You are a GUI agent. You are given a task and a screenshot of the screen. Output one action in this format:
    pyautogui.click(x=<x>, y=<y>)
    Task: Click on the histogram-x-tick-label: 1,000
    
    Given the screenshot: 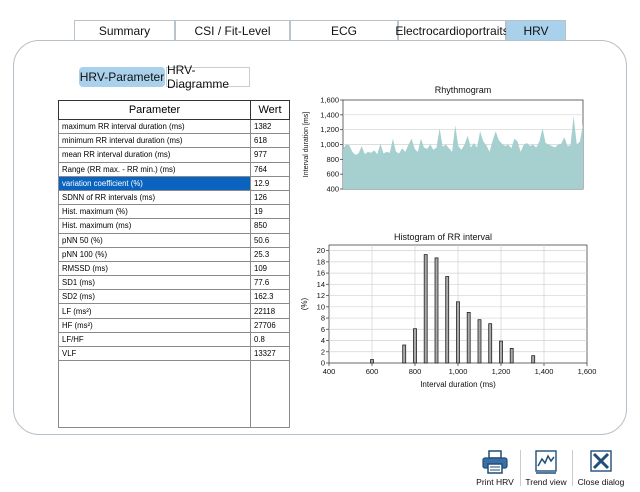 What is the action you would take?
    pyautogui.click(x=458, y=371)
    